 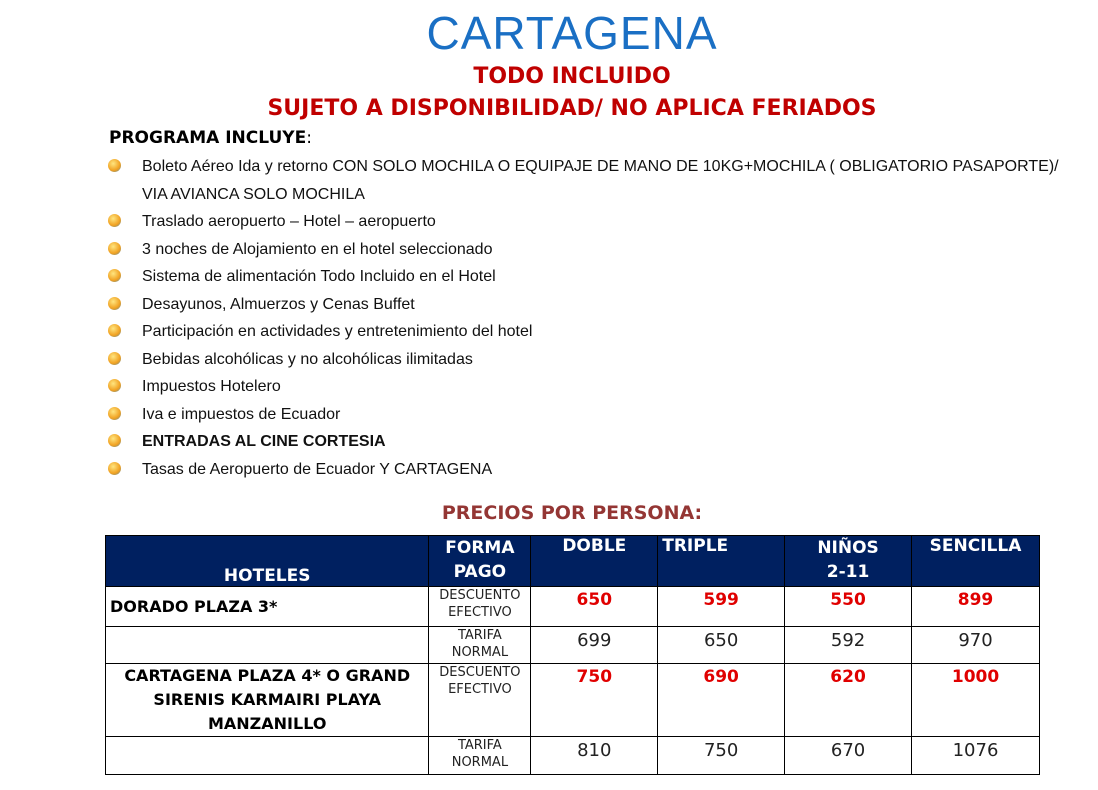 I want to click on program-heading: PROGRAMA INCLUYE:, so click(x=210, y=138).